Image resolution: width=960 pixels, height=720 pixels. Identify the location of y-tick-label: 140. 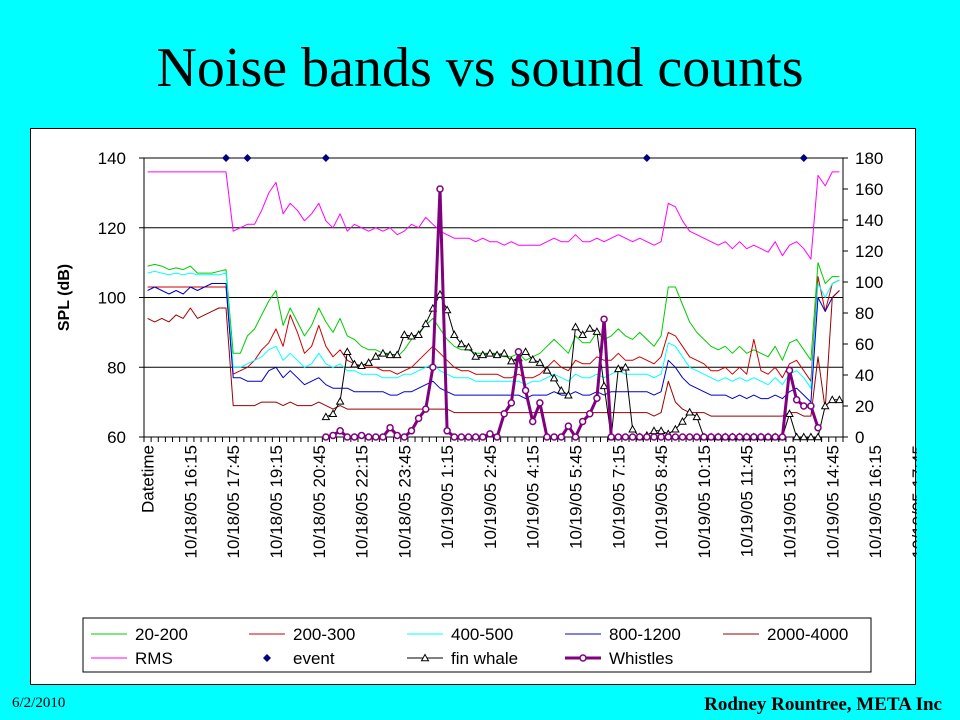
(112, 158).